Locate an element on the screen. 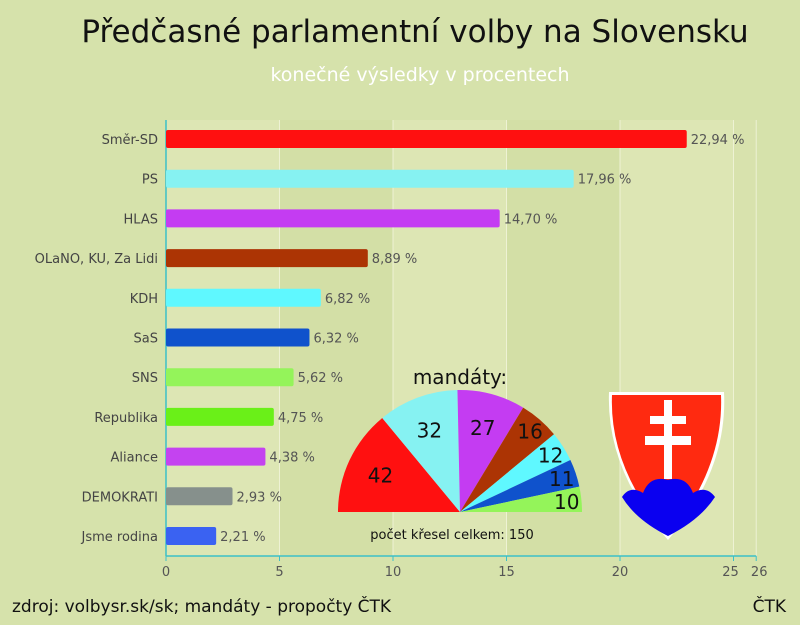 This screenshot has height=625, width=800. value-label: 2,93 % is located at coordinates (259, 497).